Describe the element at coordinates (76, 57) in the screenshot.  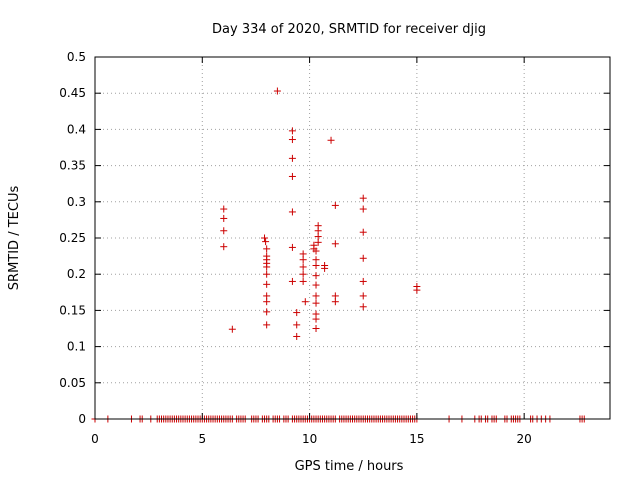
I see `y-tick-label: 0.5` at that location.